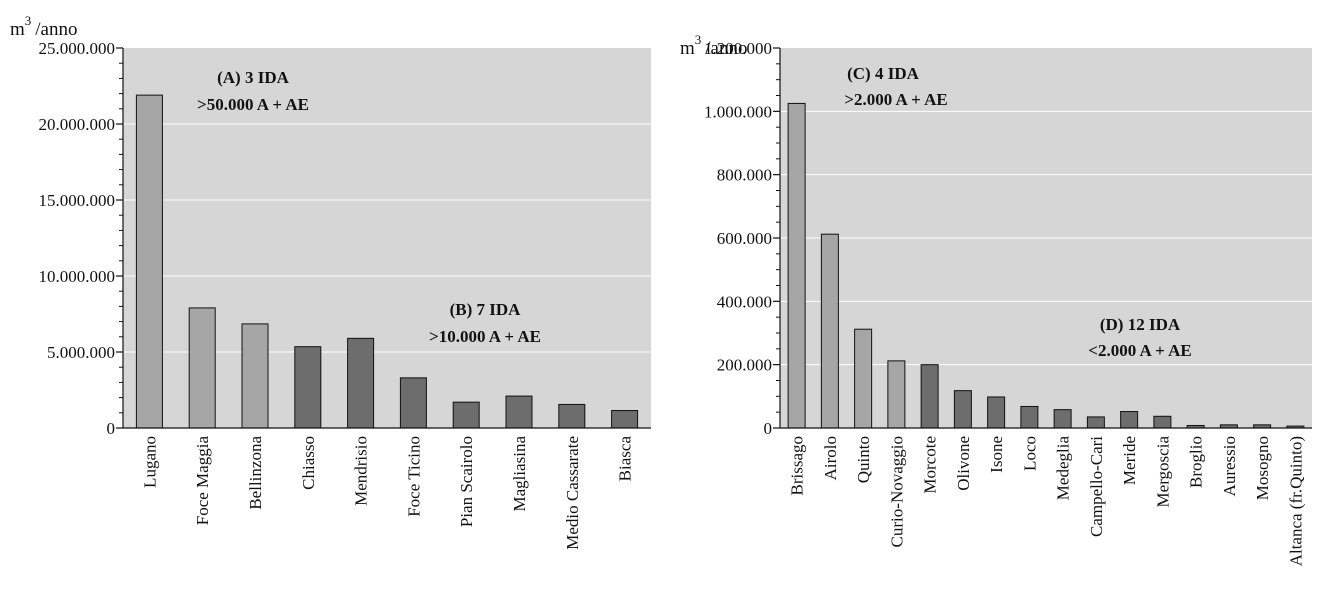 The width and height of the screenshot is (1324, 611). What do you see at coordinates (1095, 422) in the screenshot?
I see `bar-campello-cari` at bounding box center [1095, 422].